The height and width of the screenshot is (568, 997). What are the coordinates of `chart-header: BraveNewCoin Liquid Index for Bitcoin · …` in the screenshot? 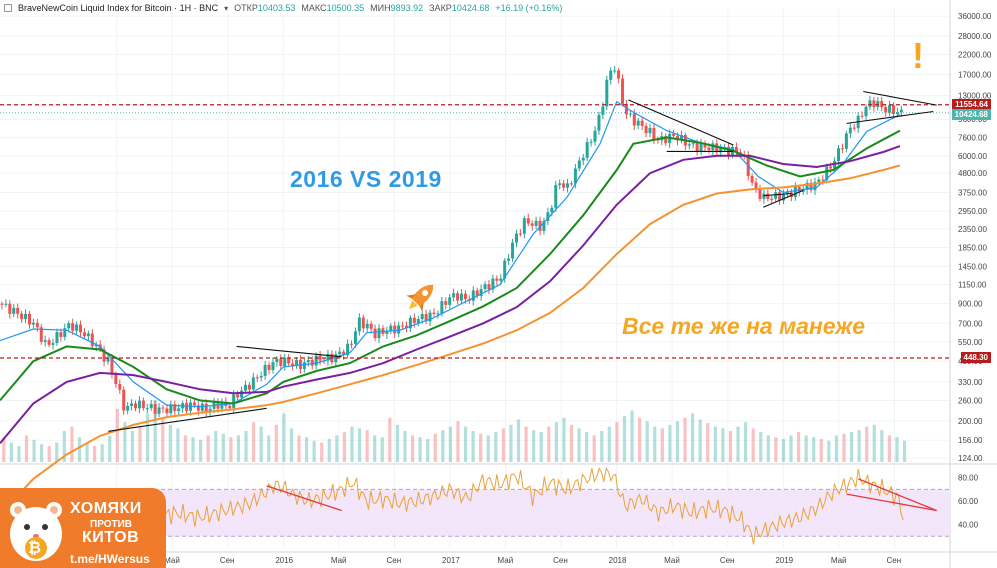 It's located at (482, 8).